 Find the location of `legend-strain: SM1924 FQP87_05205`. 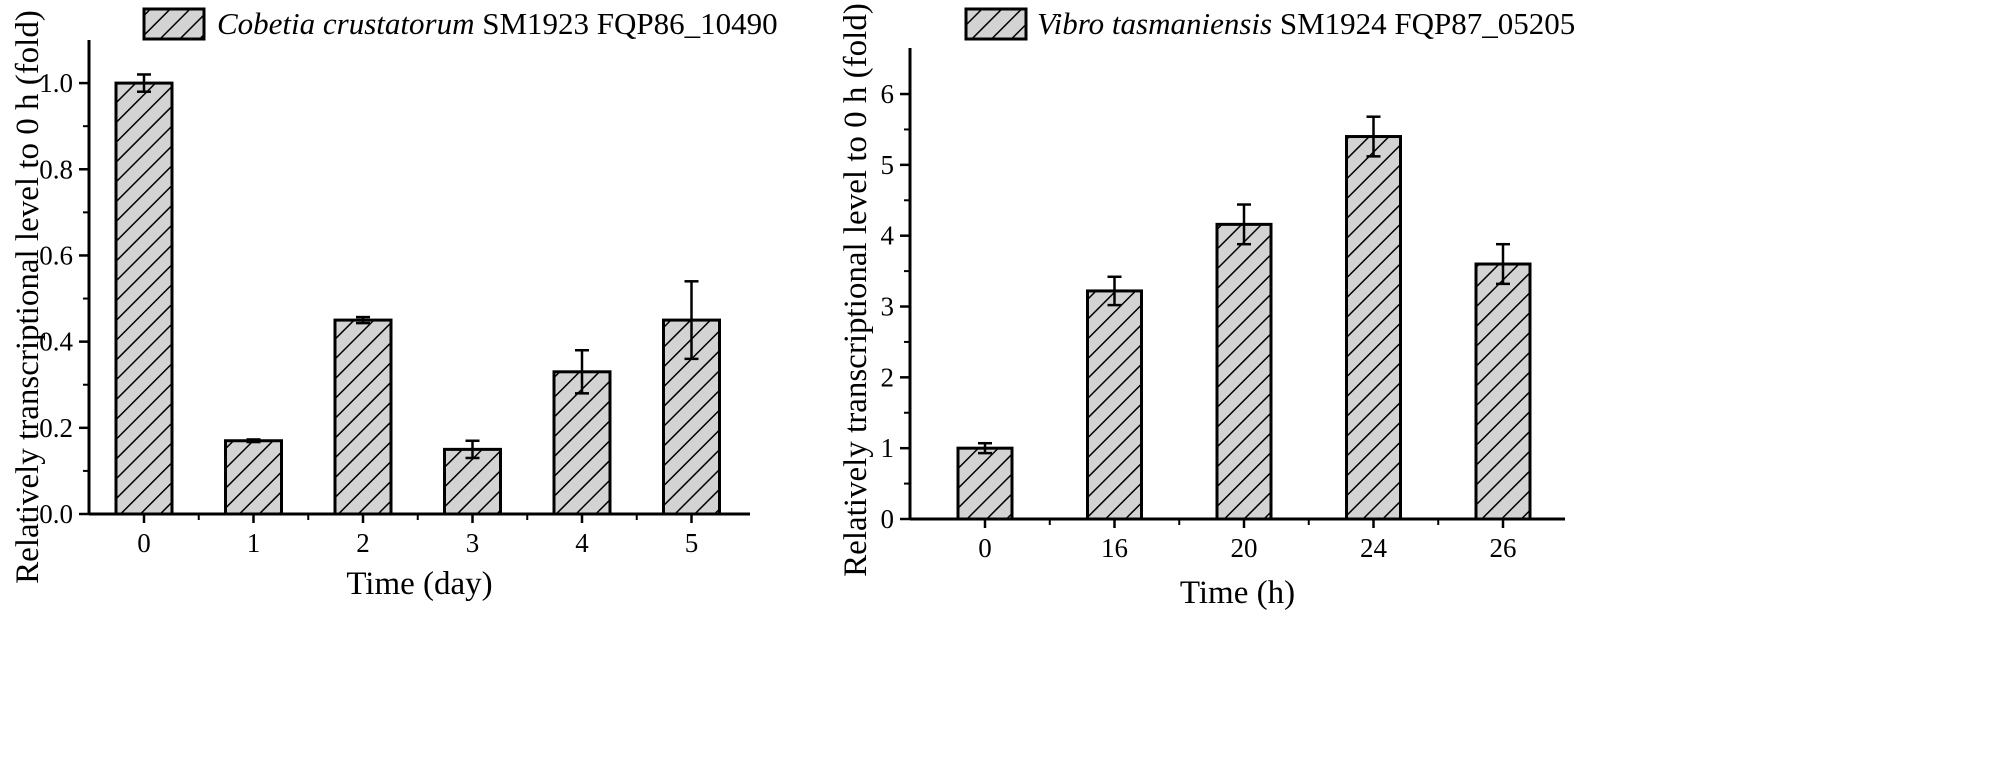

legend-strain: SM1924 FQP87_05205 is located at coordinates (1423, 23).